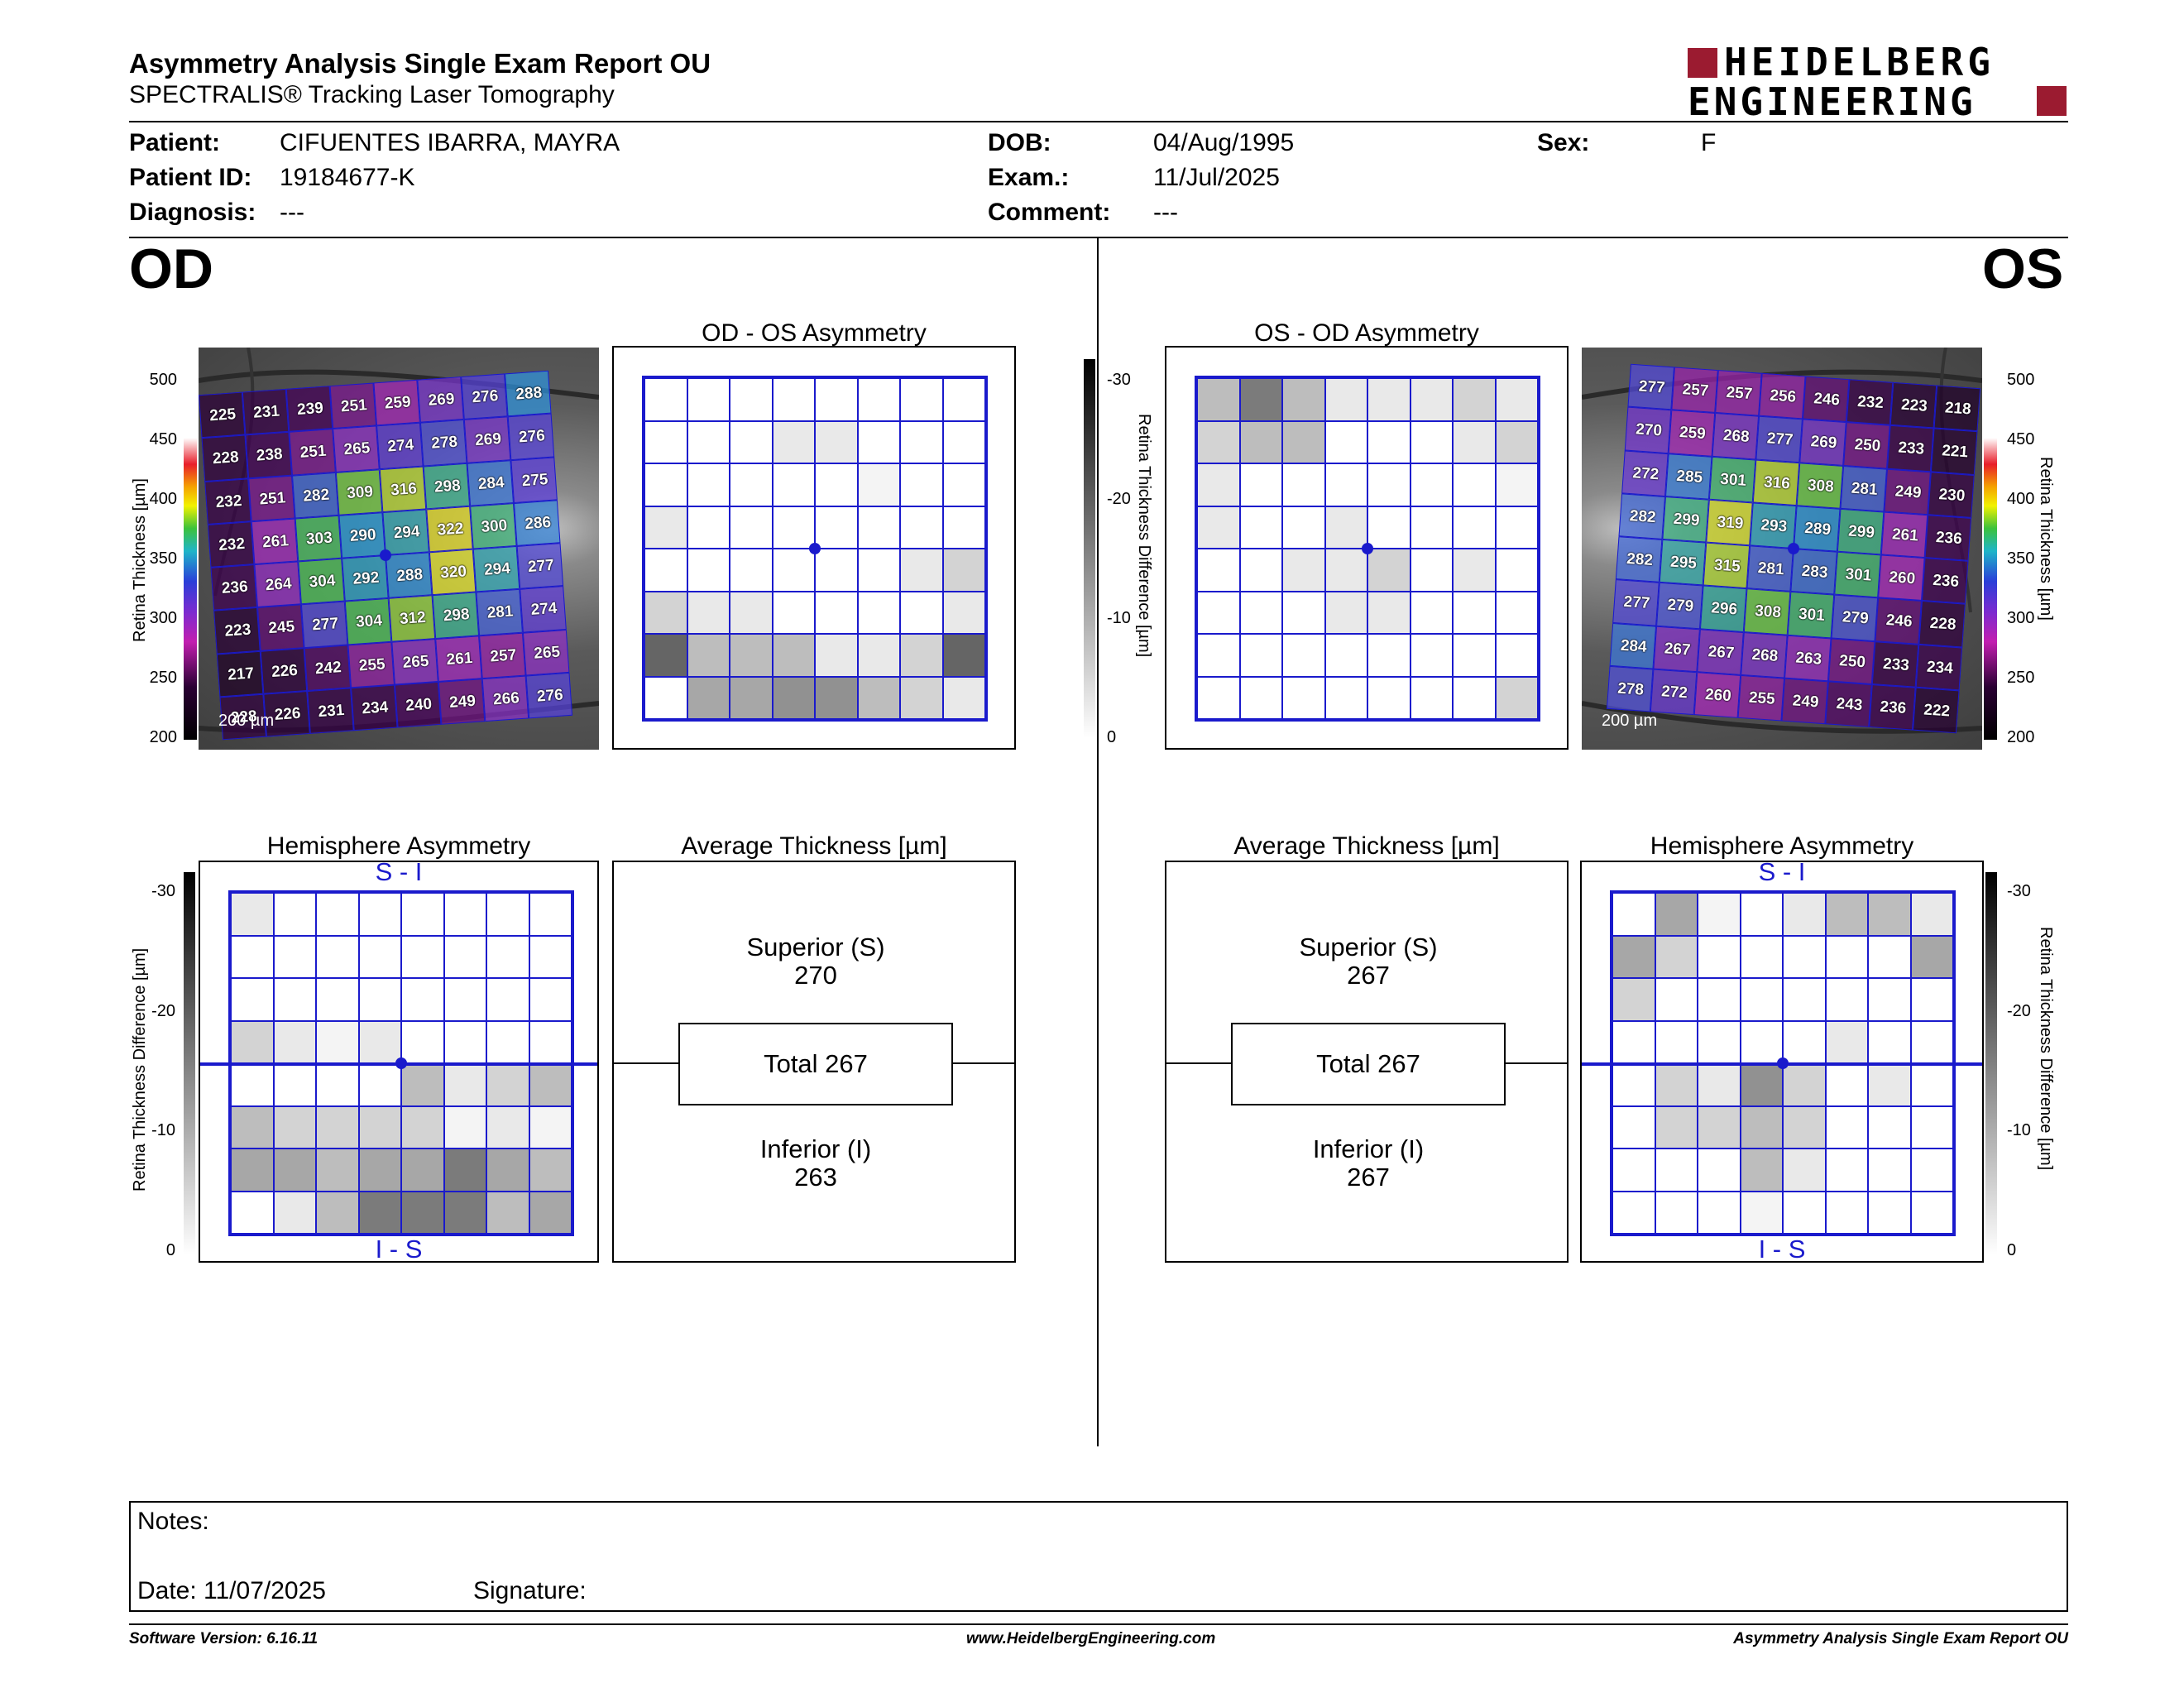  Describe the element at coordinates (490, 482) in the screenshot. I see `od-thickness-cell: 284` at that location.